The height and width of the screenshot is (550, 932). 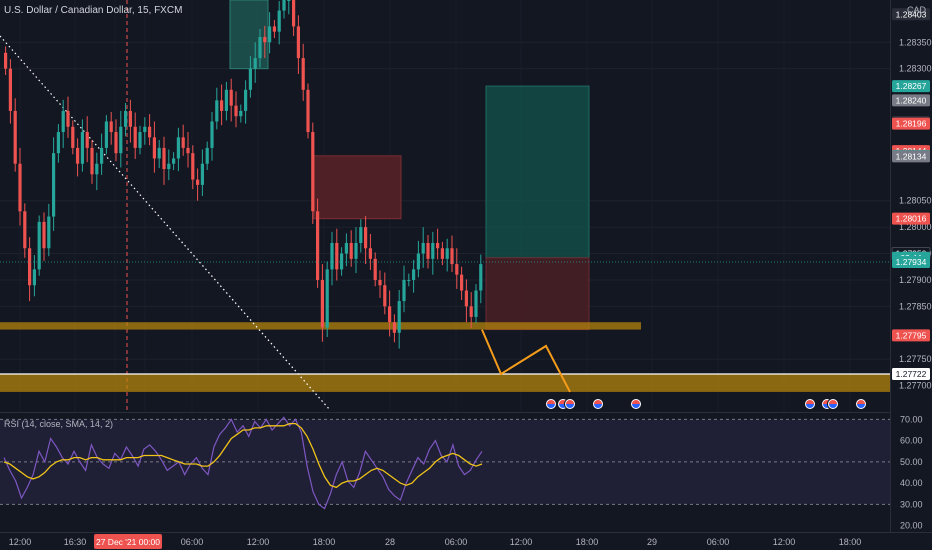 What do you see at coordinates (911, 441) in the screenshot?
I see `rsi-tick-label: 60.00` at bounding box center [911, 441].